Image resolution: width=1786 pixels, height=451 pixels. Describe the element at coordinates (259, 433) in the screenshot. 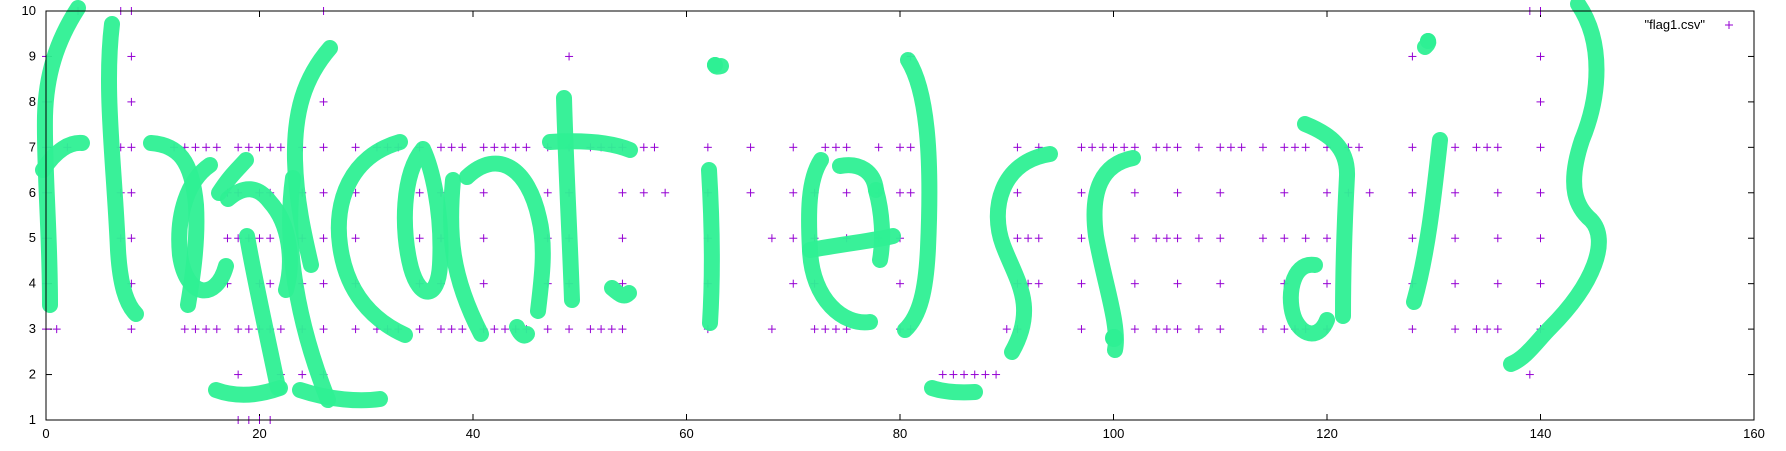

I see `x-tick-label-1: 20` at that location.